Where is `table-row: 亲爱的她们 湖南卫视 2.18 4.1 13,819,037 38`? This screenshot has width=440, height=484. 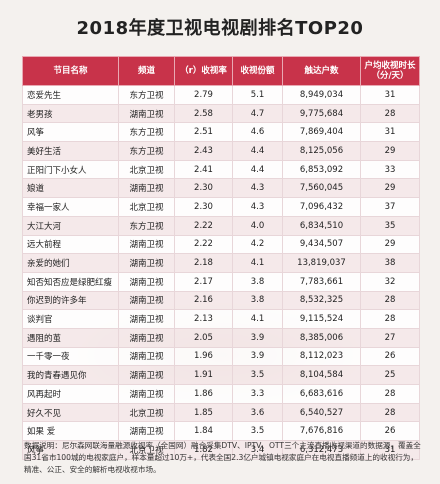 table-row: 亲爱的她们 湖南卫视 2.18 4.1 13,819,037 38 is located at coordinates (221, 263).